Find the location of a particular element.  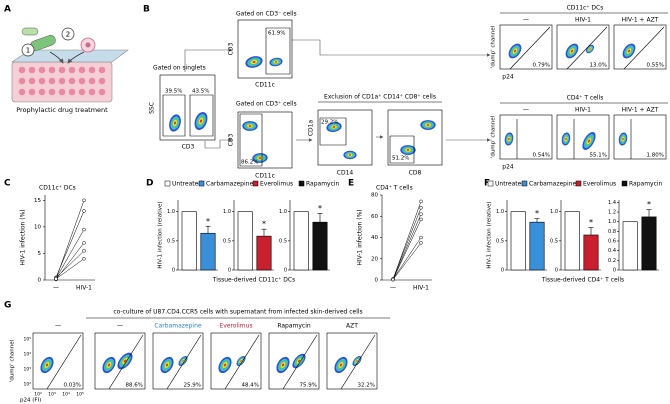

legend-label: Untreated is located at coordinates (510, 184).